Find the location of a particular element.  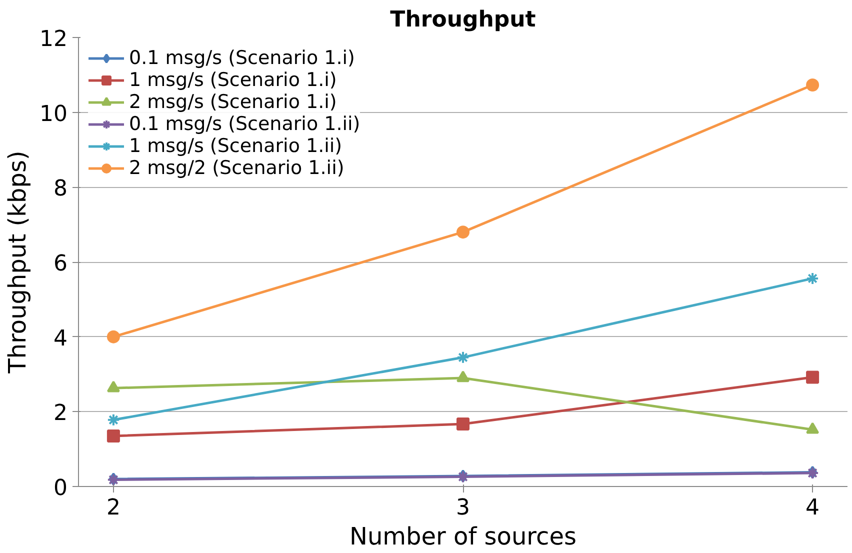

x-tick-label: 2 is located at coordinates (113, 508).